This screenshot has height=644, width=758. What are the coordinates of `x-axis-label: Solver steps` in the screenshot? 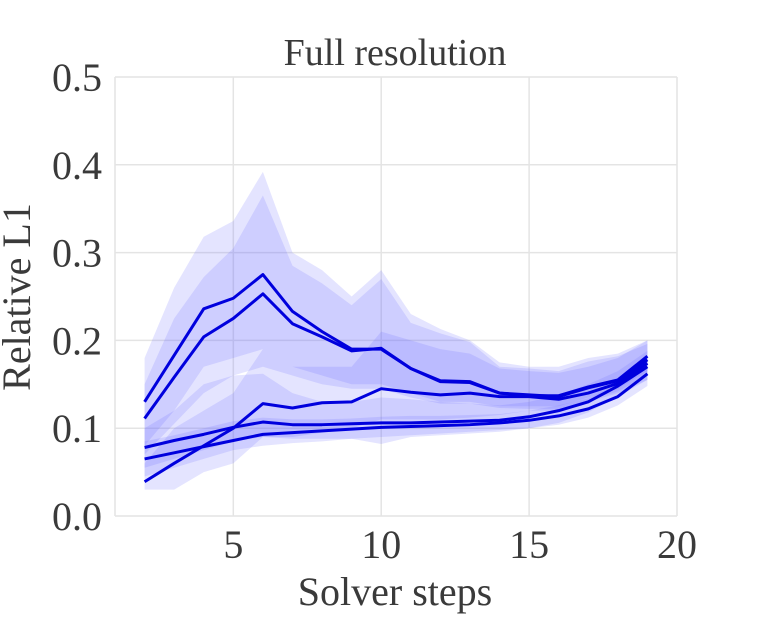 It's located at (395, 591).